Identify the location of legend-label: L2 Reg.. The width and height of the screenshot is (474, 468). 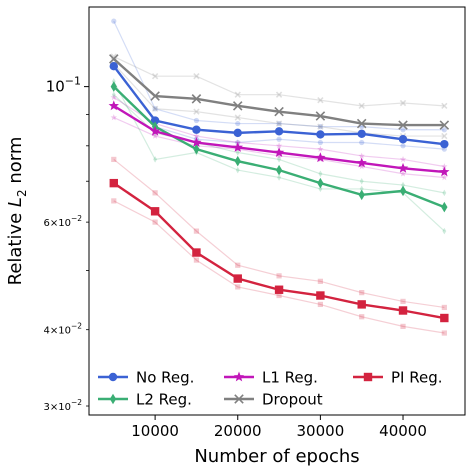
(164, 400).